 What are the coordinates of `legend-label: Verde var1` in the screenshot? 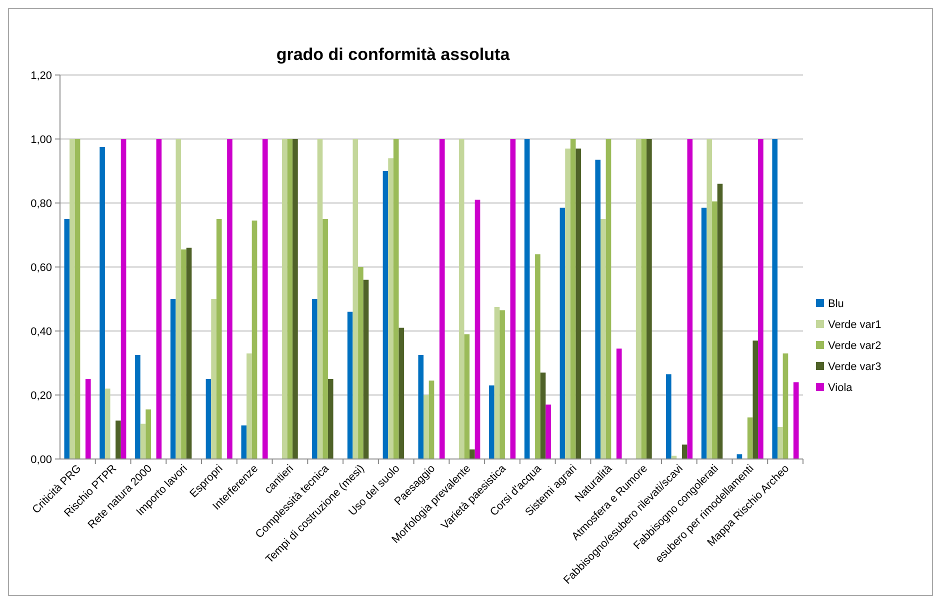 It's located at (855, 325).